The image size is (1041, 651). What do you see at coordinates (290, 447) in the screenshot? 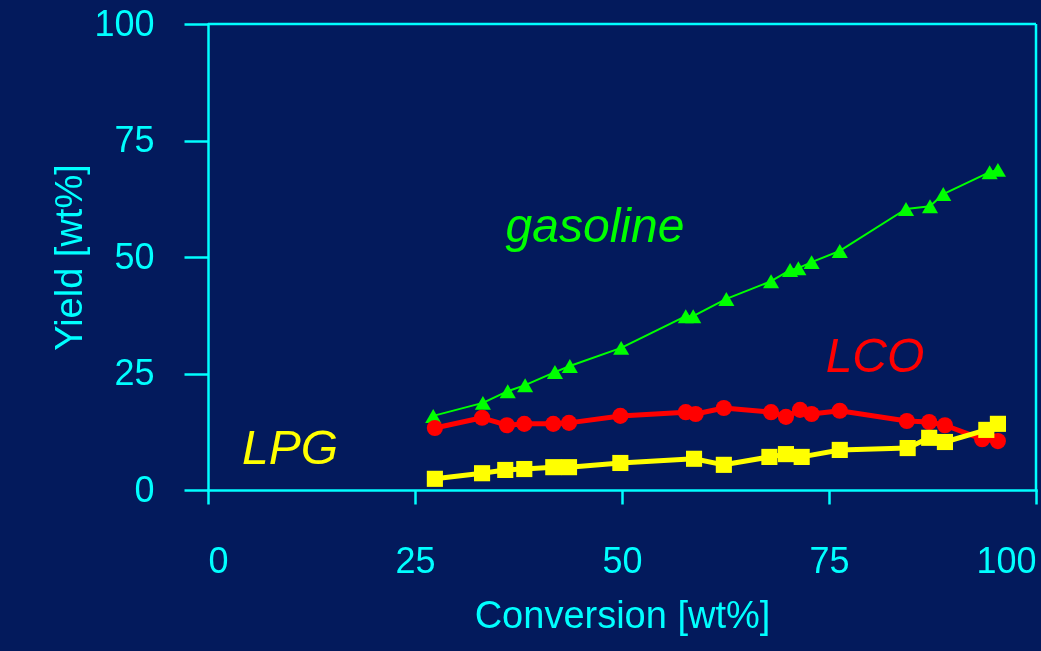
I see `series-label: LPG` at bounding box center [290, 447].